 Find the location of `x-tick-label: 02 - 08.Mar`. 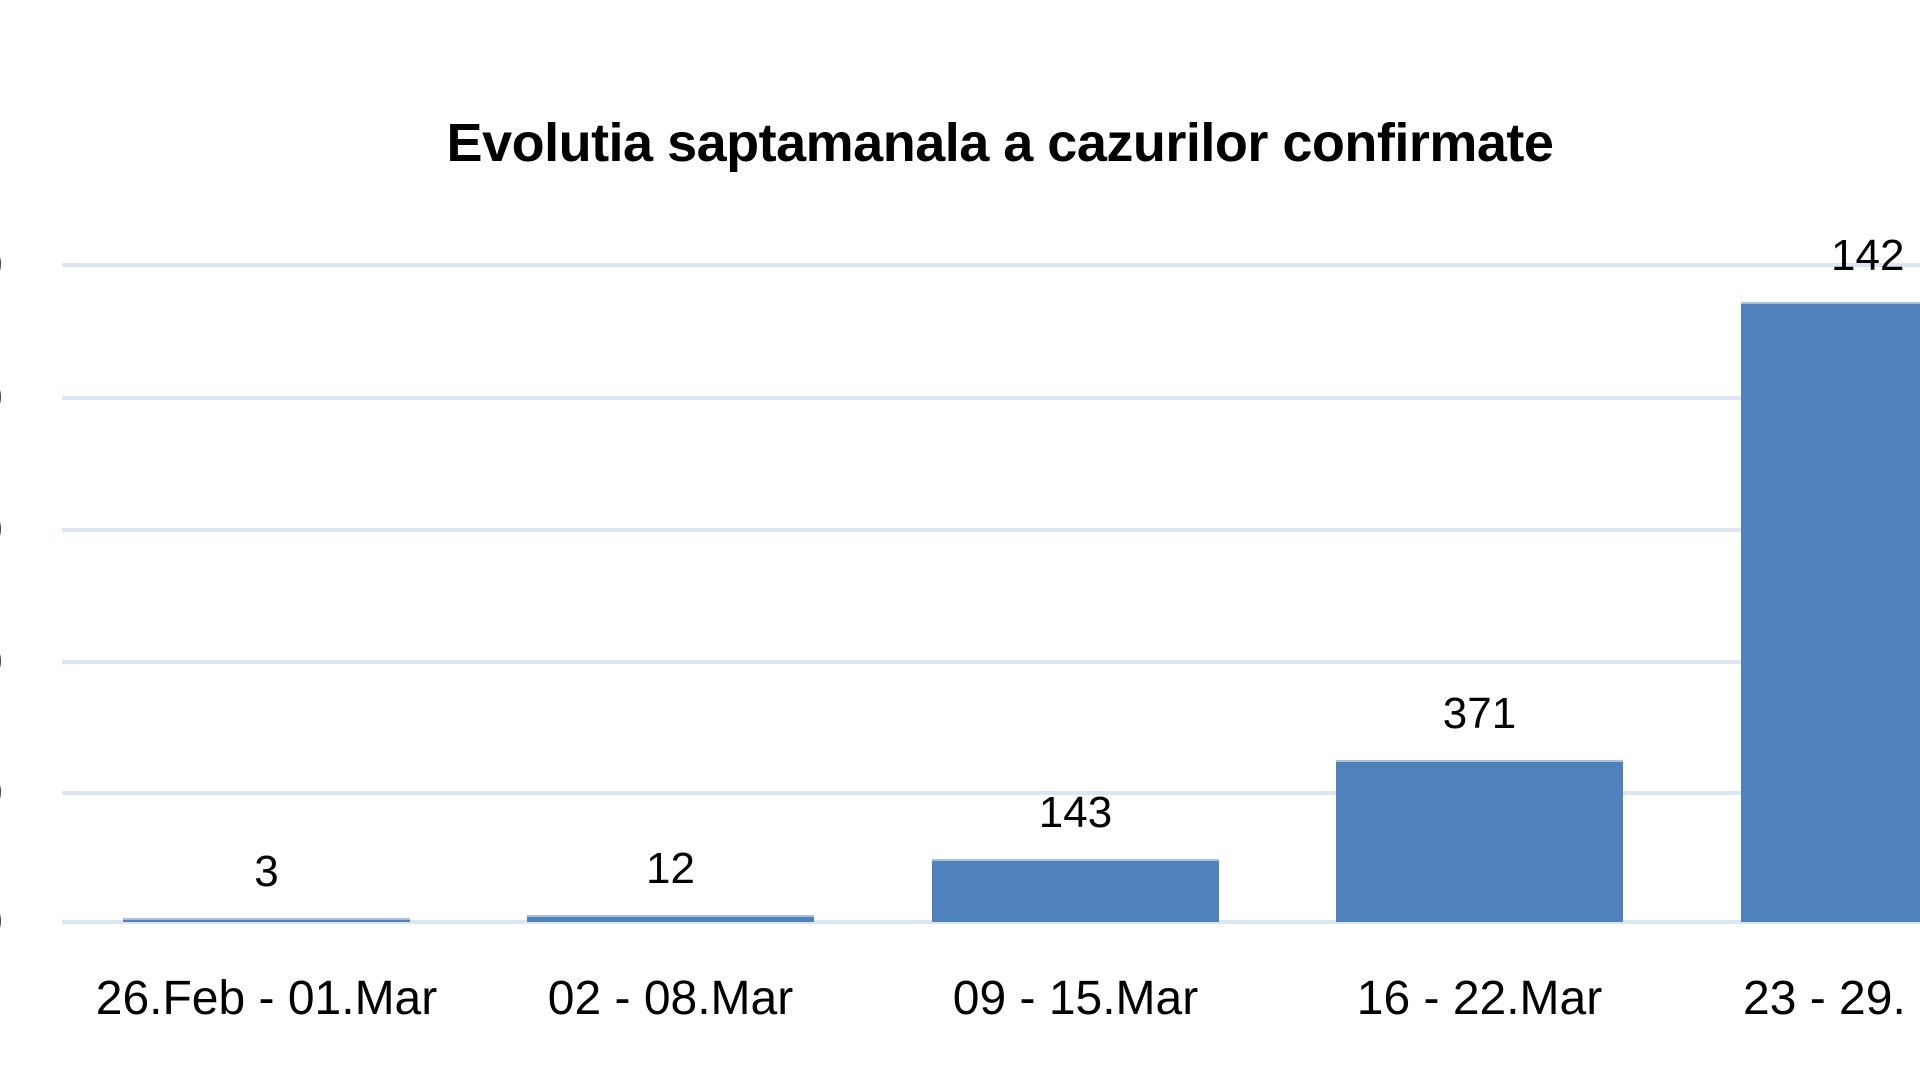

x-tick-label: 02 - 08.Mar is located at coordinates (670, 998).